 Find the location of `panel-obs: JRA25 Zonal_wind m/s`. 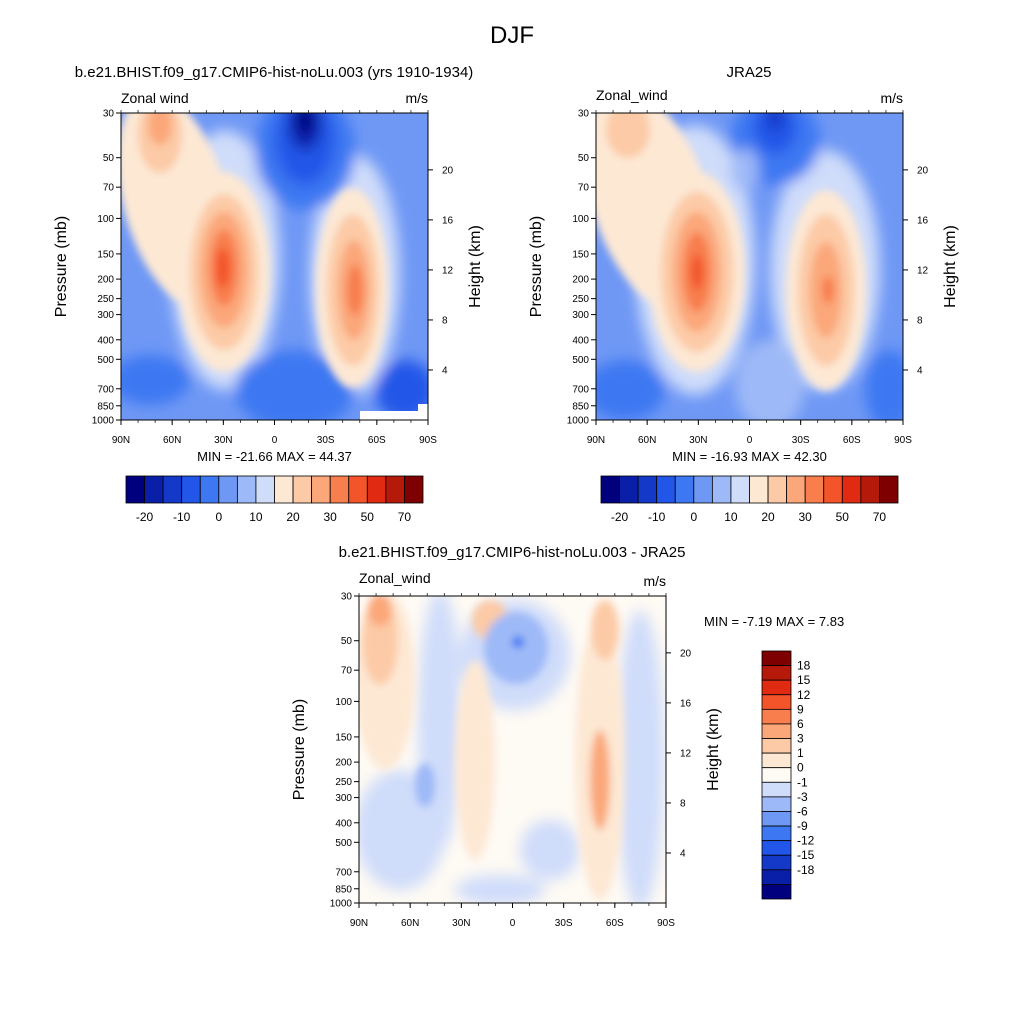

panel-obs: JRA25 Zonal_wind m/s is located at coordinates (749, 242).